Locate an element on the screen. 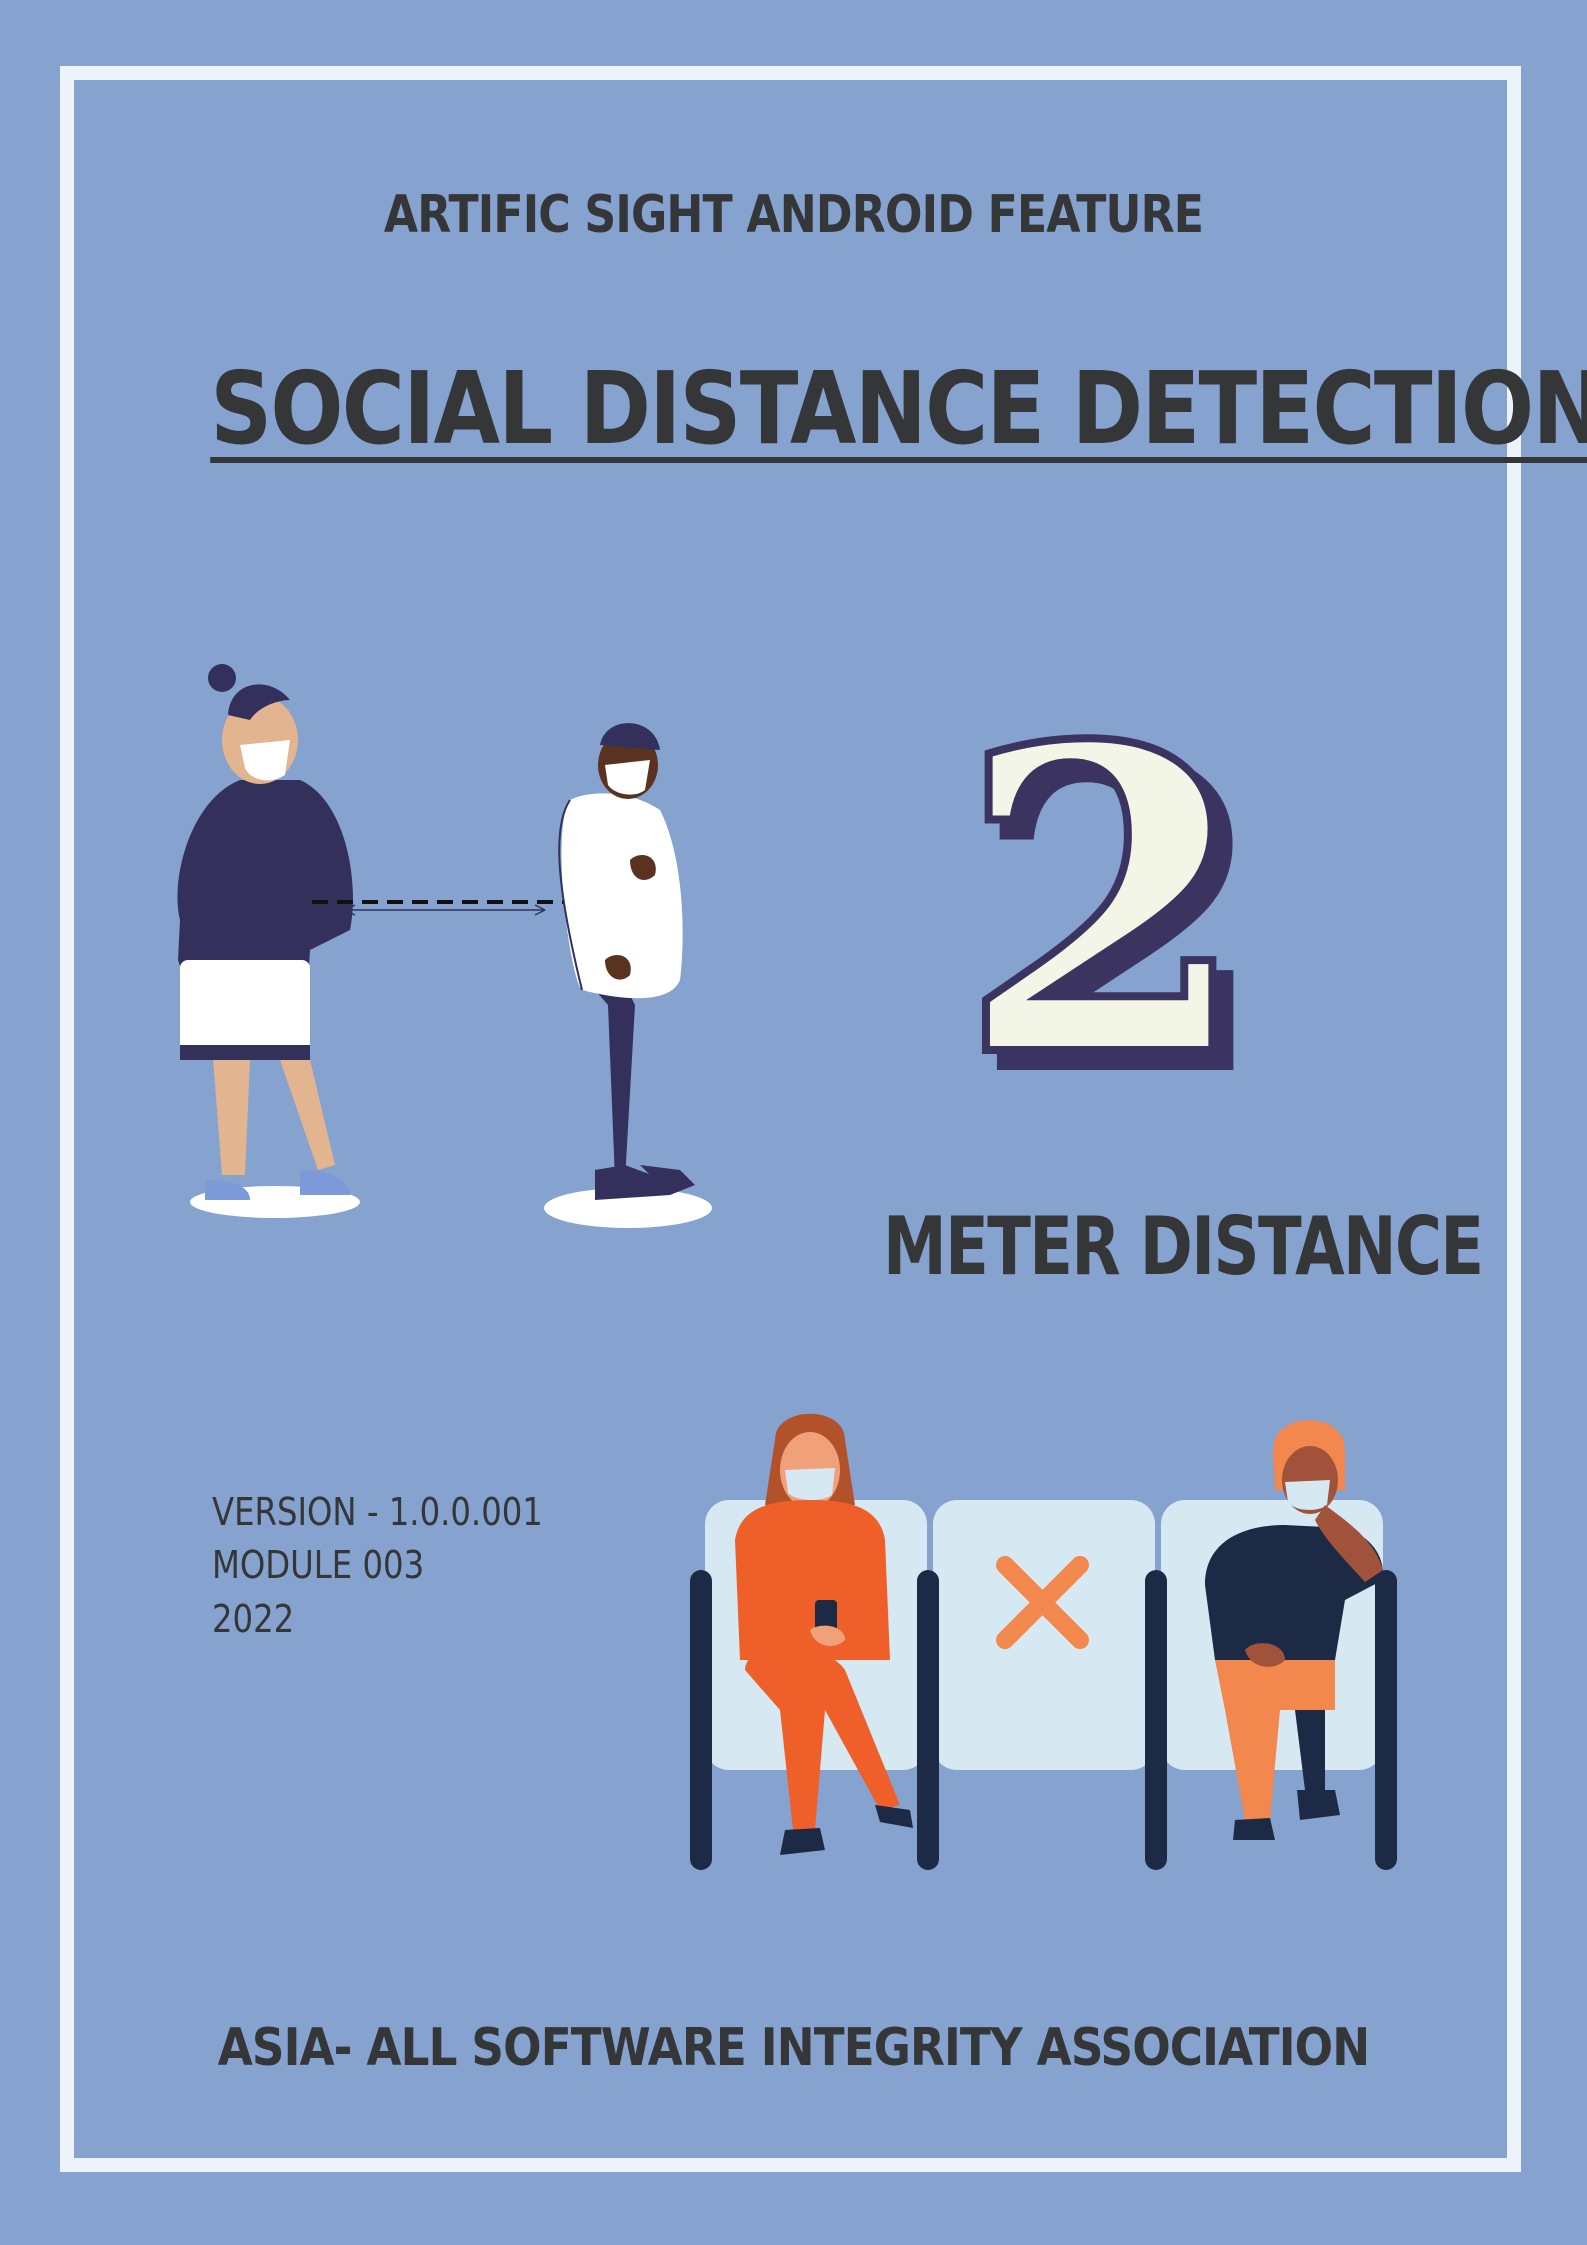 The height and width of the screenshot is (2245, 1587). big-number-2: 2 2 is located at coordinates (1110, 905).